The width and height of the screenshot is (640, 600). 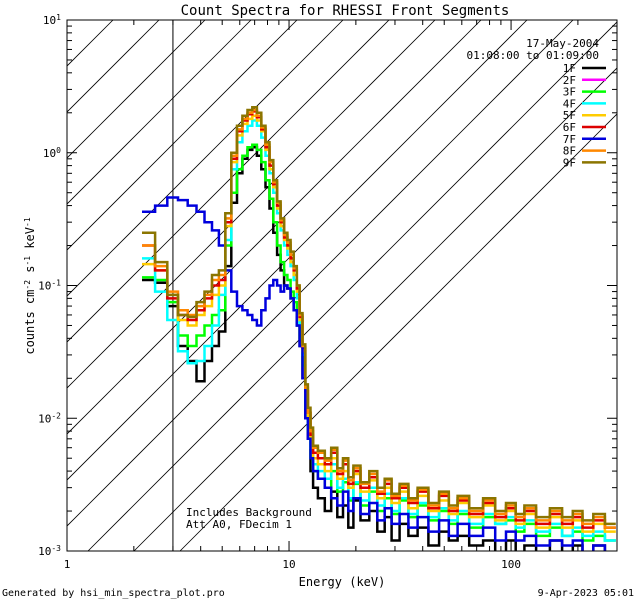 I want to click on background-note: Includes Background, so click(x=249, y=512).